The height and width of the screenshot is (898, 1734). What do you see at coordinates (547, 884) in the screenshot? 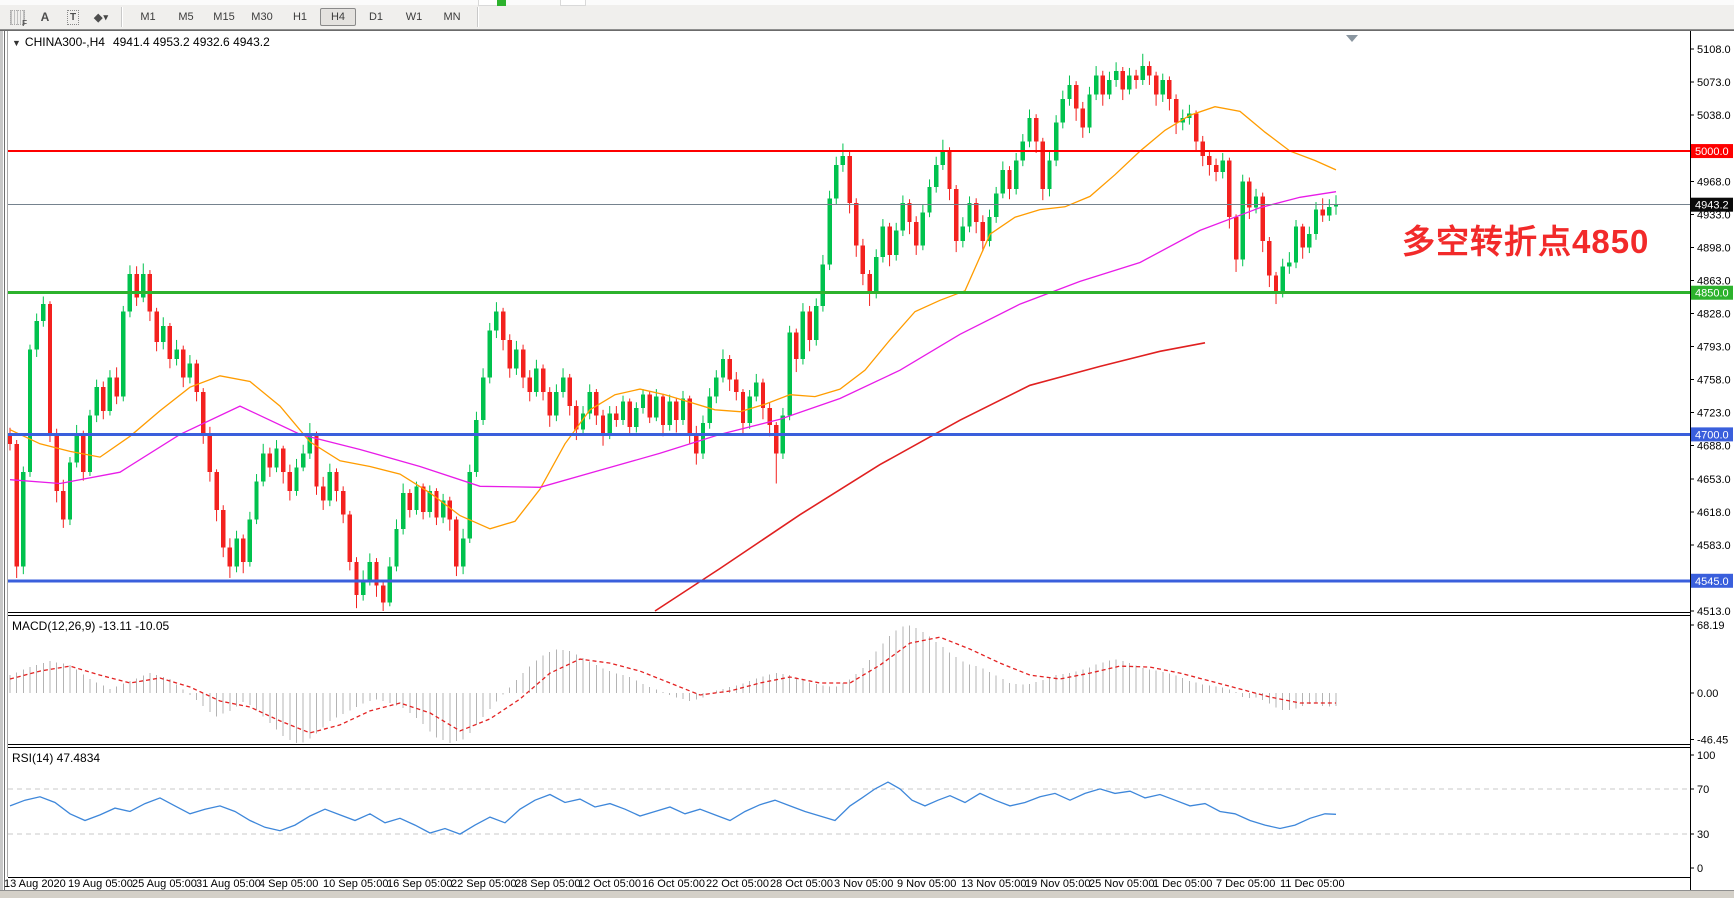
I see `date-axis-label: 28 Sep 05:00` at bounding box center [547, 884].